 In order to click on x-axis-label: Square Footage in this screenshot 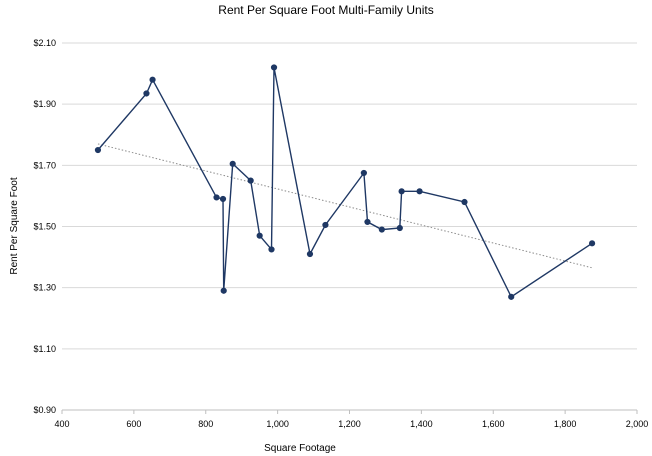, I will do `click(300, 448)`.